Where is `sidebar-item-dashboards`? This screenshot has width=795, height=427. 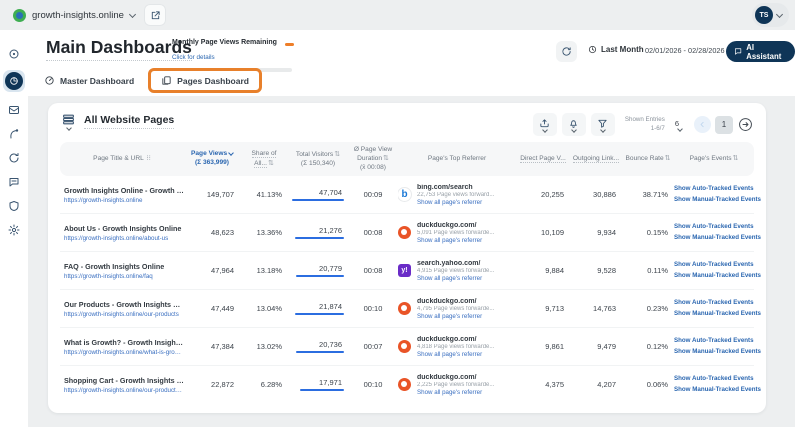
sidebar-item-dashboards is located at coordinates (14, 81).